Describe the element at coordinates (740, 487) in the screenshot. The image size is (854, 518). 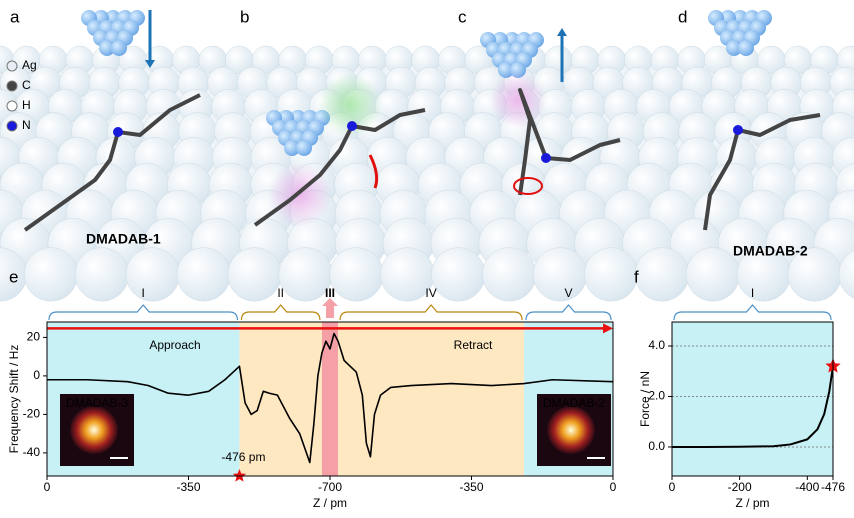
I see `x-tick-label: -200` at that location.